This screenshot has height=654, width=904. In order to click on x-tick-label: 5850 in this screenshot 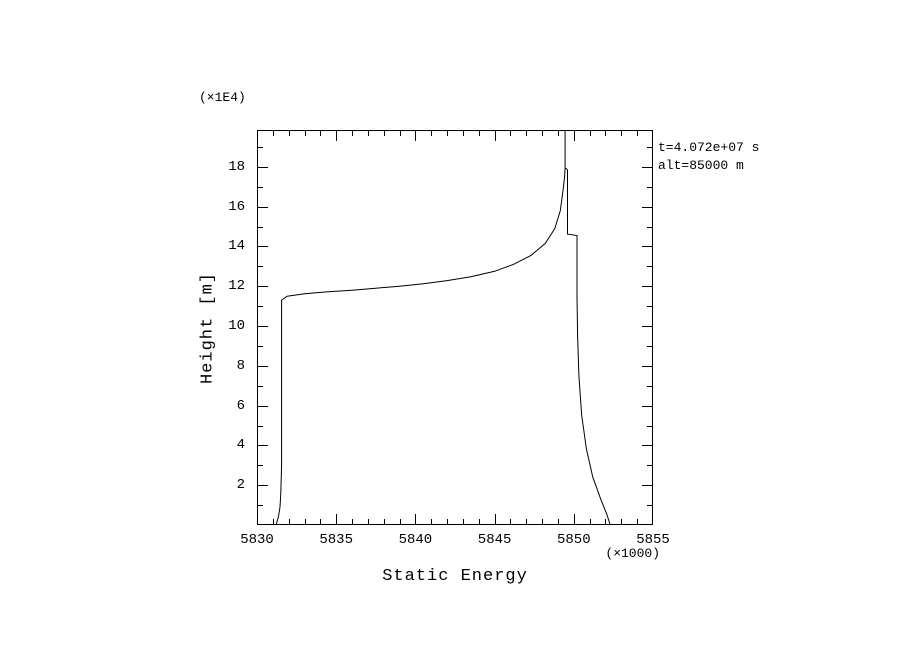, I will do `click(573, 540)`.